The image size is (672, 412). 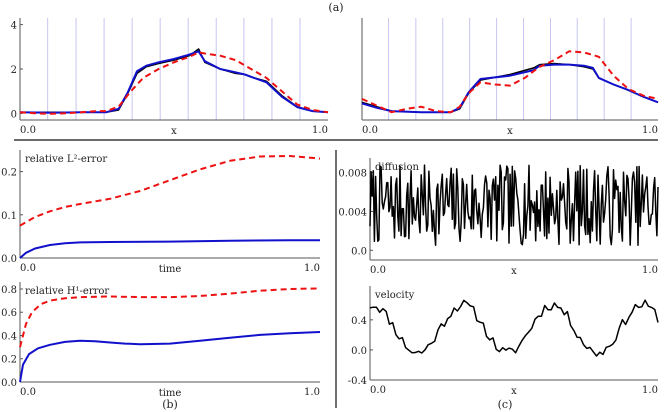 I want to click on chart-title: velocity, so click(x=394, y=295).